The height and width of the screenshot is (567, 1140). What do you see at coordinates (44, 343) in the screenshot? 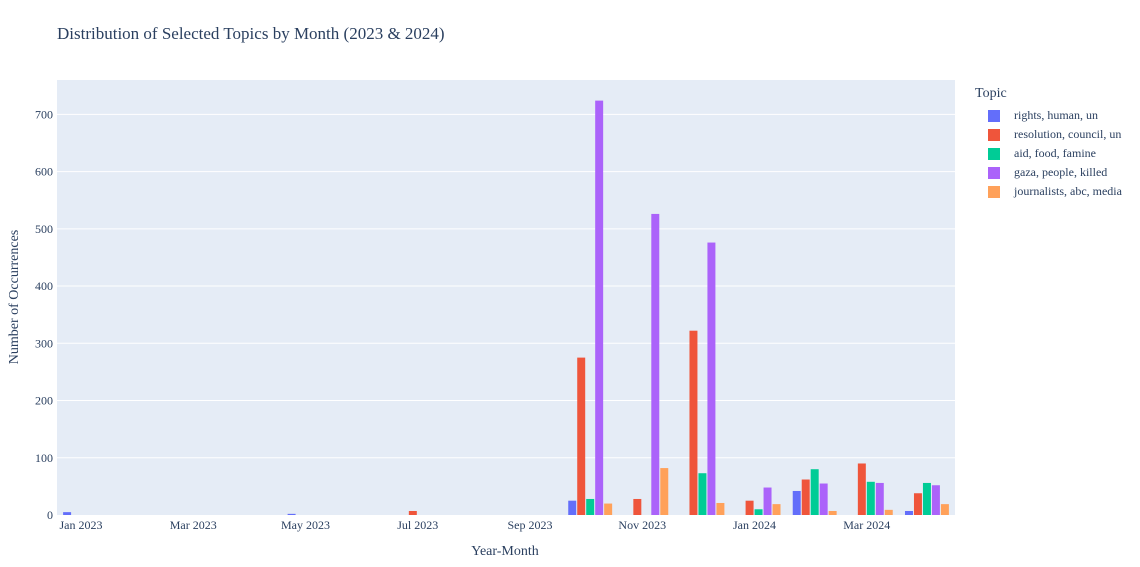
I see `y-tick-label: 300` at bounding box center [44, 343].